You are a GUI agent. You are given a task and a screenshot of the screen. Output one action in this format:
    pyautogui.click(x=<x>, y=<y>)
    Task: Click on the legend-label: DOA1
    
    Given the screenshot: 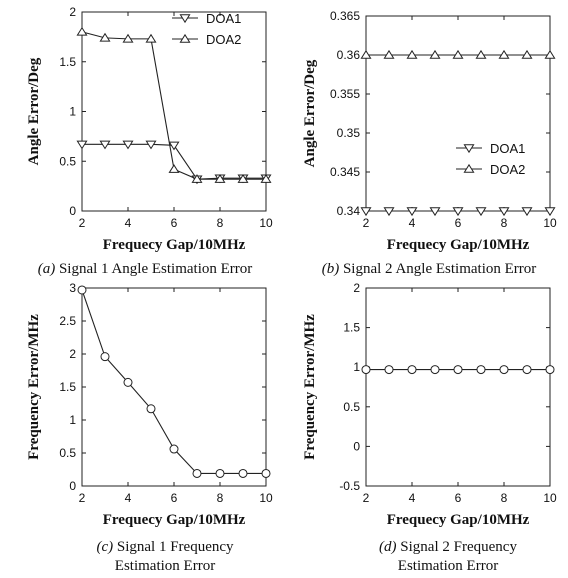 What is the action you would take?
    pyautogui.click(x=223, y=18)
    